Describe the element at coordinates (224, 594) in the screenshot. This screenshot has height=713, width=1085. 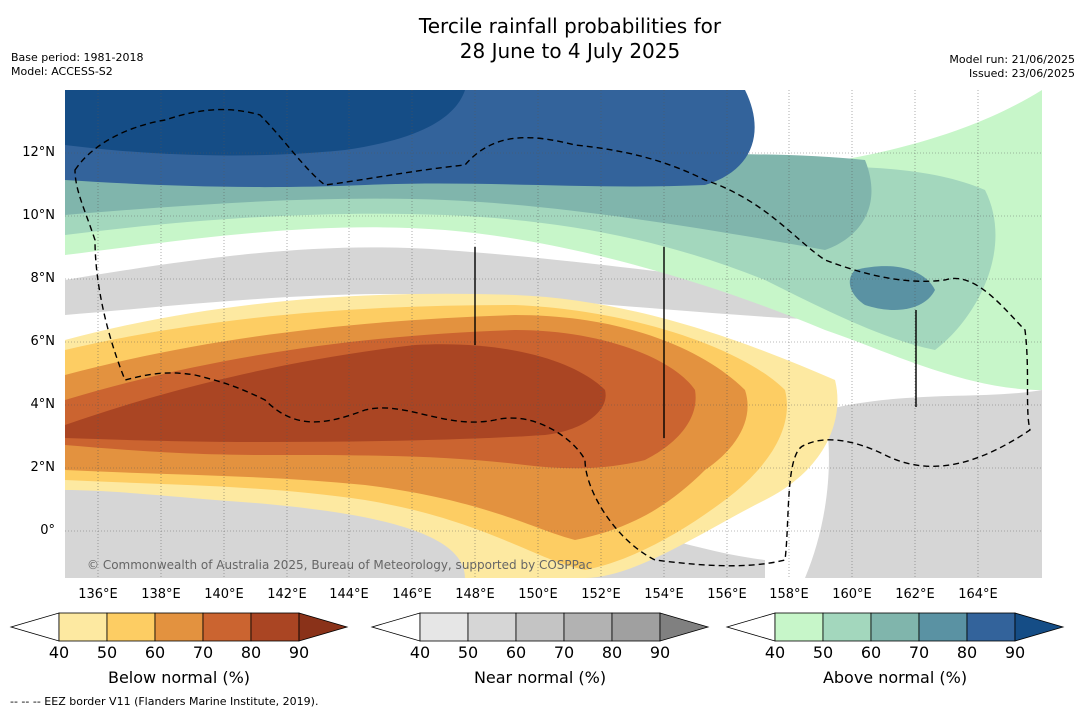
I see `lon-label: 140°E` at that location.